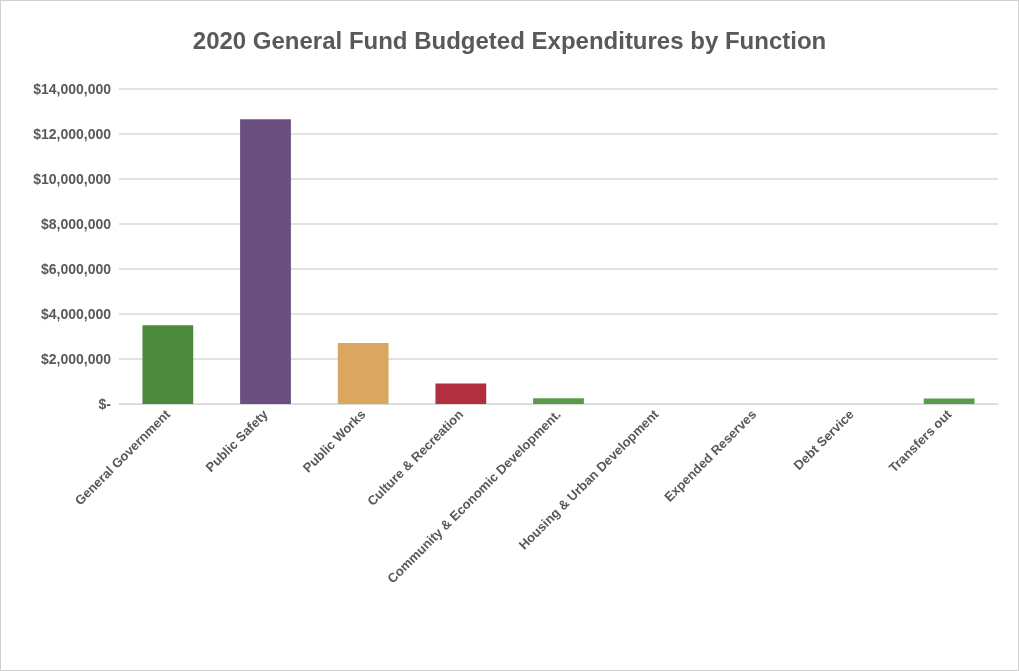 Image resolution: width=1019 pixels, height=671 pixels. What do you see at coordinates (509, 40) in the screenshot?
I see `chart-title: 2020 General Fund Budgeted Expenditures by Function` at bounding box center [509, 40].